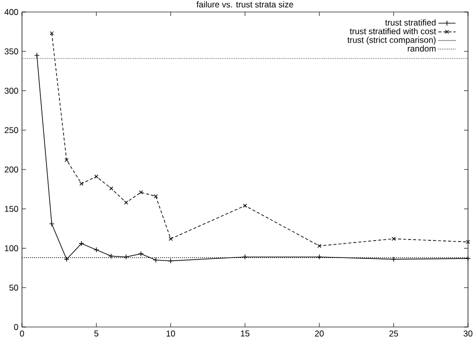 The height and width of the screenshot is (340, 476). Describe the element at coordinates (245, 4) in the screenshot. I see `chart-title: failure vs. trust strata size` at that location.